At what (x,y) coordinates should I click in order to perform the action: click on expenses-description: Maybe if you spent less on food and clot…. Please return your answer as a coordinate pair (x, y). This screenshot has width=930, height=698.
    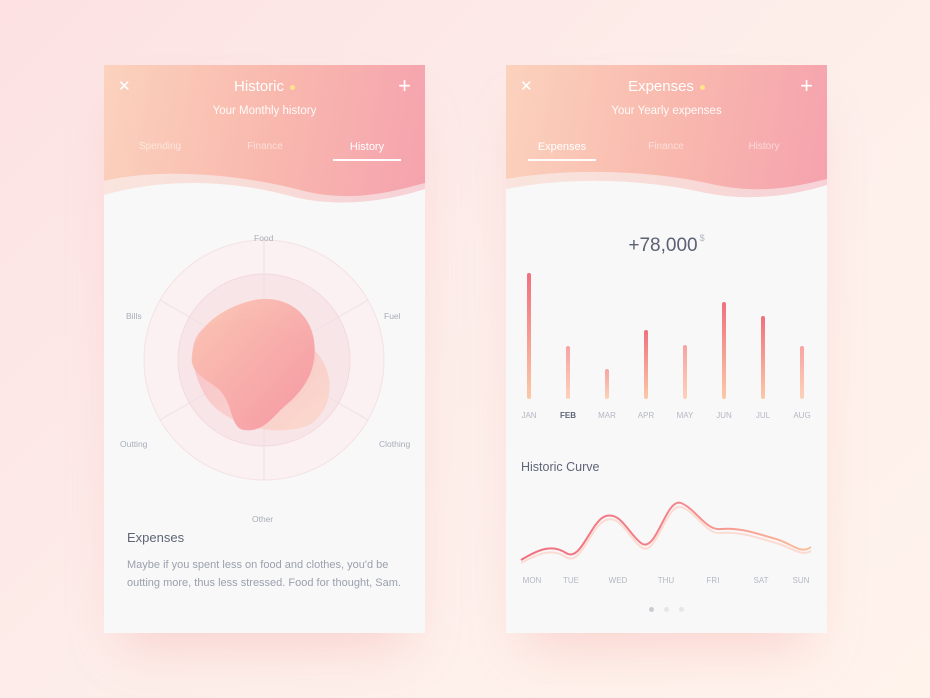
    Looking at the image, I should click on (264, 574).